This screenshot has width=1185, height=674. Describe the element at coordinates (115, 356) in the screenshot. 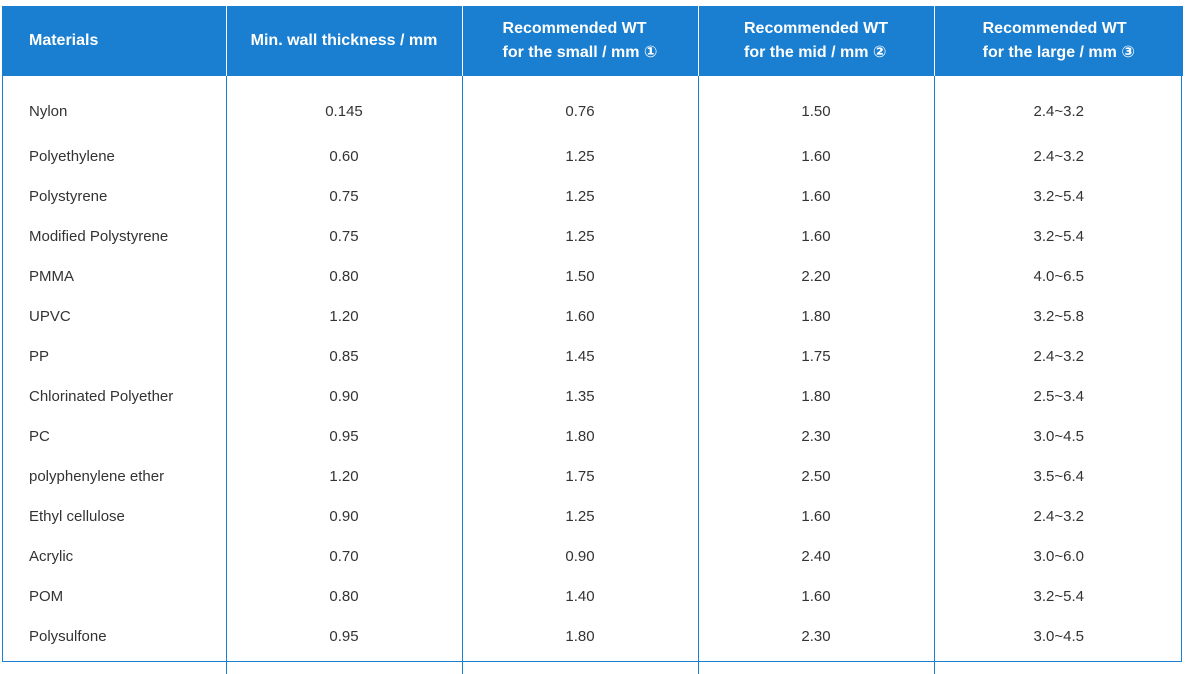

I see `cell-material: PP` at that location.